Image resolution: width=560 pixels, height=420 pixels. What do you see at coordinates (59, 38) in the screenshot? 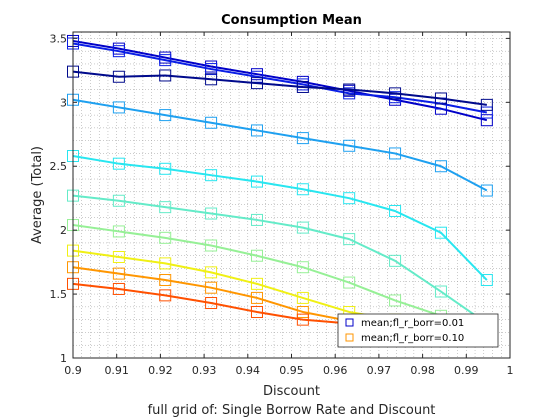
I see `y-tick-label: 3.5` at bounding box center [59, 38].